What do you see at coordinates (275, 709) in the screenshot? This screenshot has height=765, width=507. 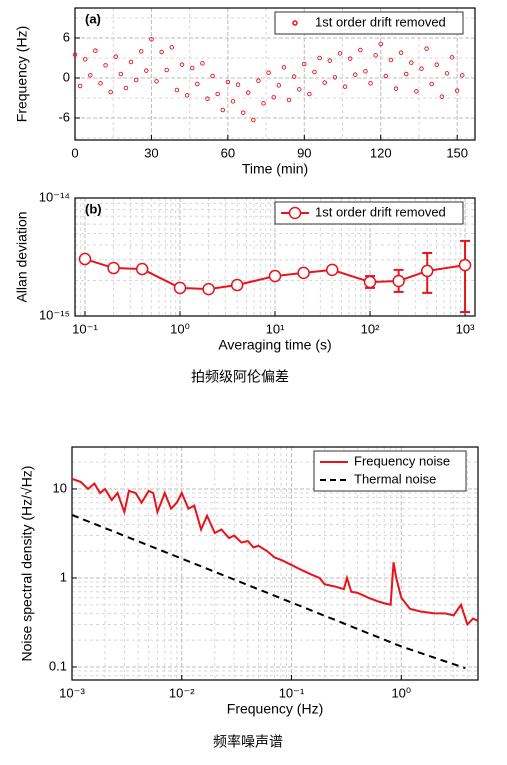 I see `x-axis-label: Frequency (Hz)` at bounding box center [275, 709].